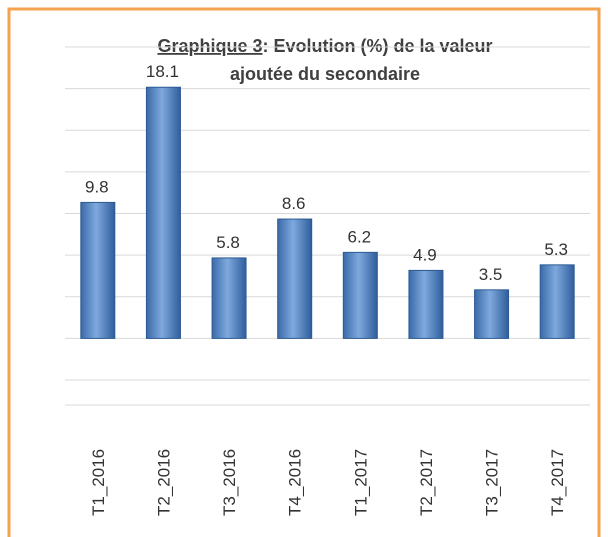  I want to click on value-label: 6.2, so click(359, 236).